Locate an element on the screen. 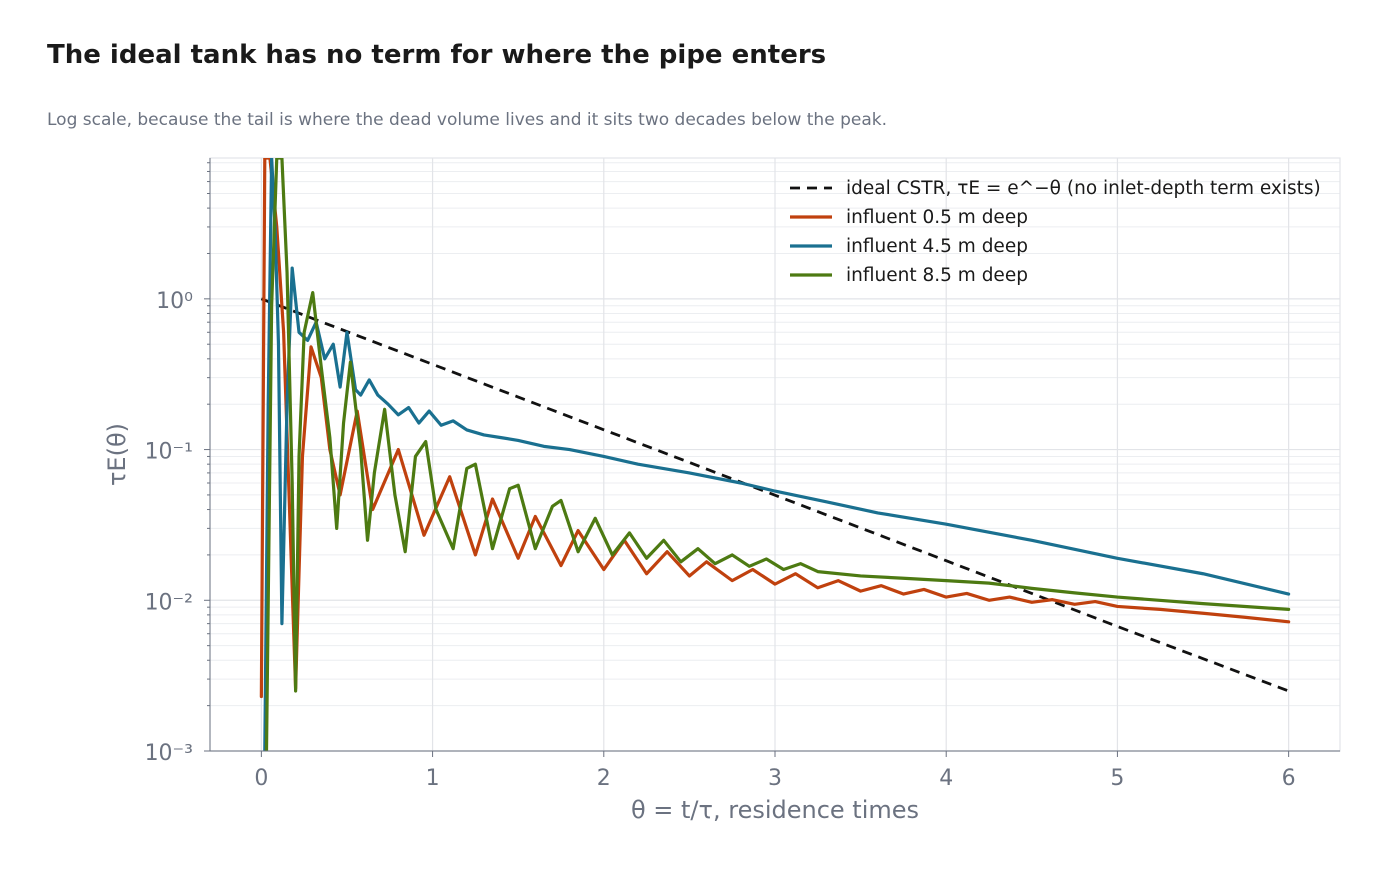 Image resolution: width=1386 pixels, height=871 pixels. y-tick-label: 10⁰ is located at coordinates (174, 301).